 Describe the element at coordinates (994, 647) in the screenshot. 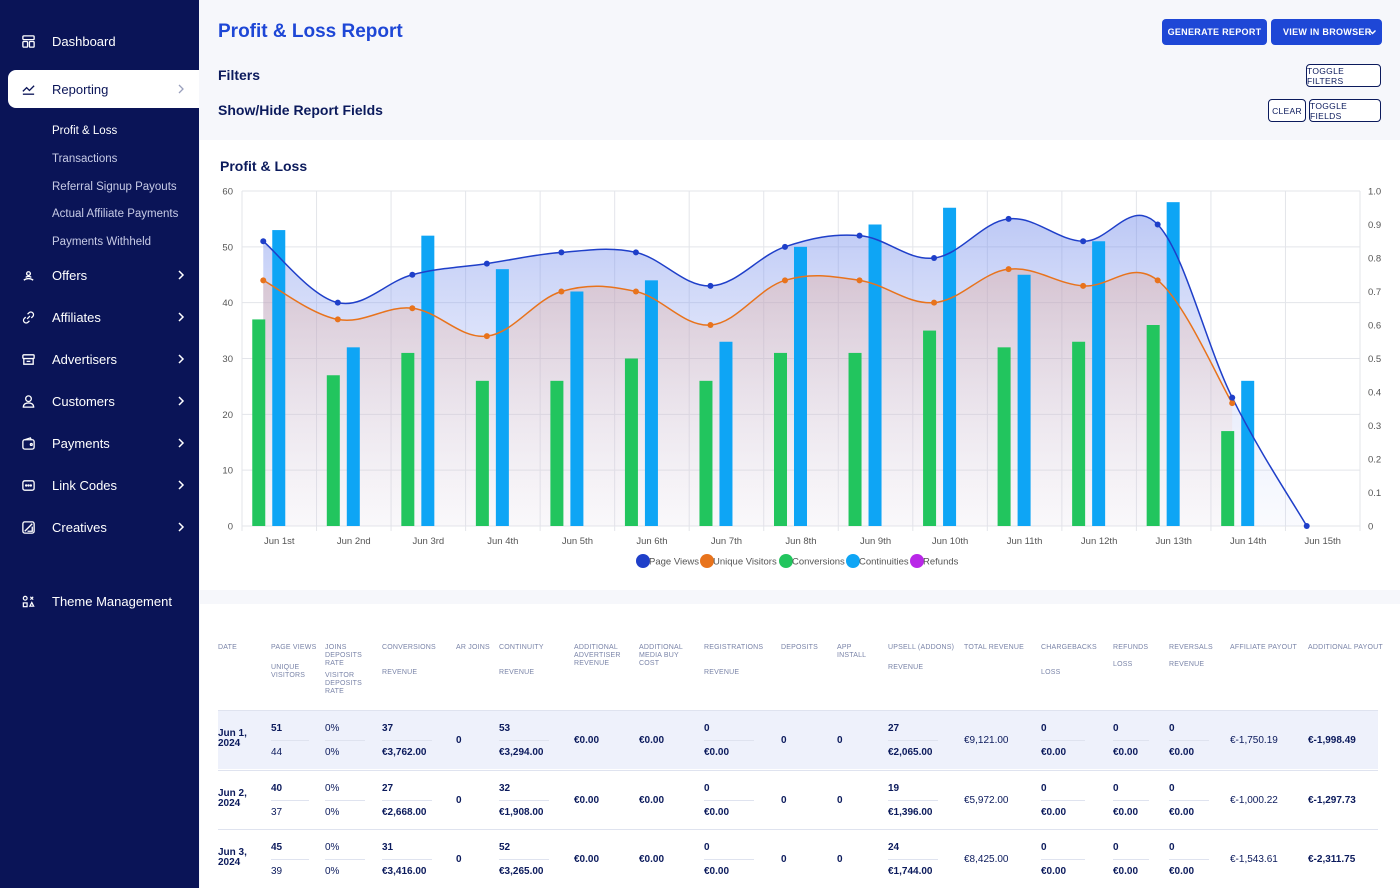

I see `column-header: TOTAL REVENUE` at that location.